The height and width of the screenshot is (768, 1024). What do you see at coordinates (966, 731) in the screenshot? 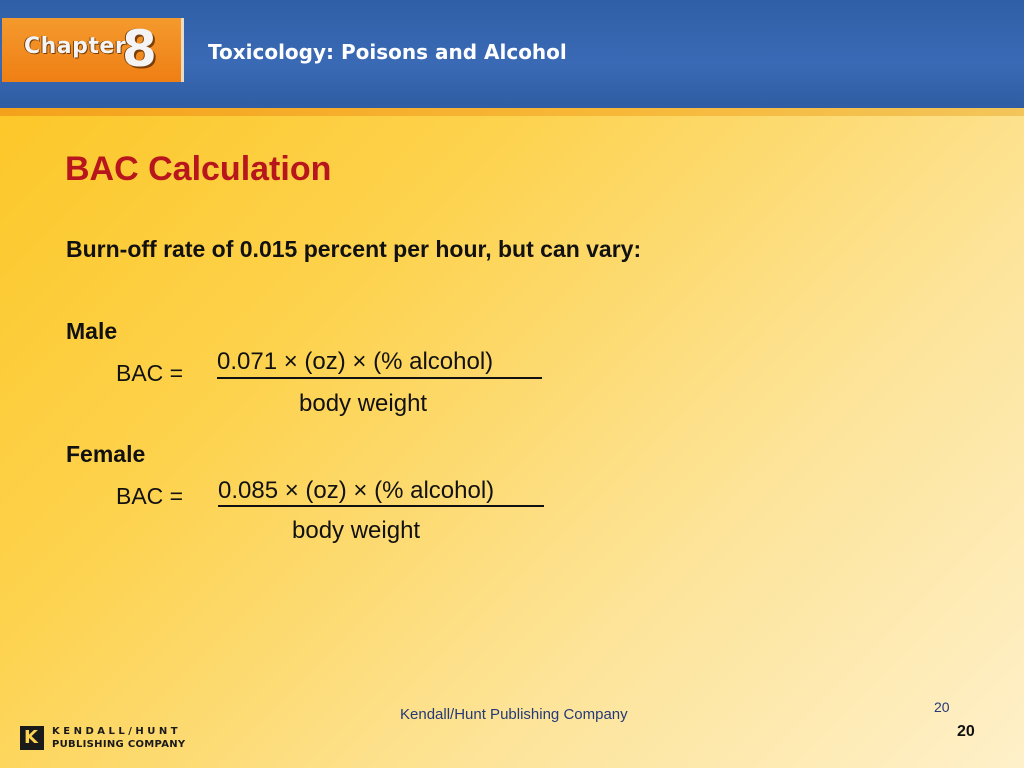
I see `page-number: 20` at bounding box center [966, 731].